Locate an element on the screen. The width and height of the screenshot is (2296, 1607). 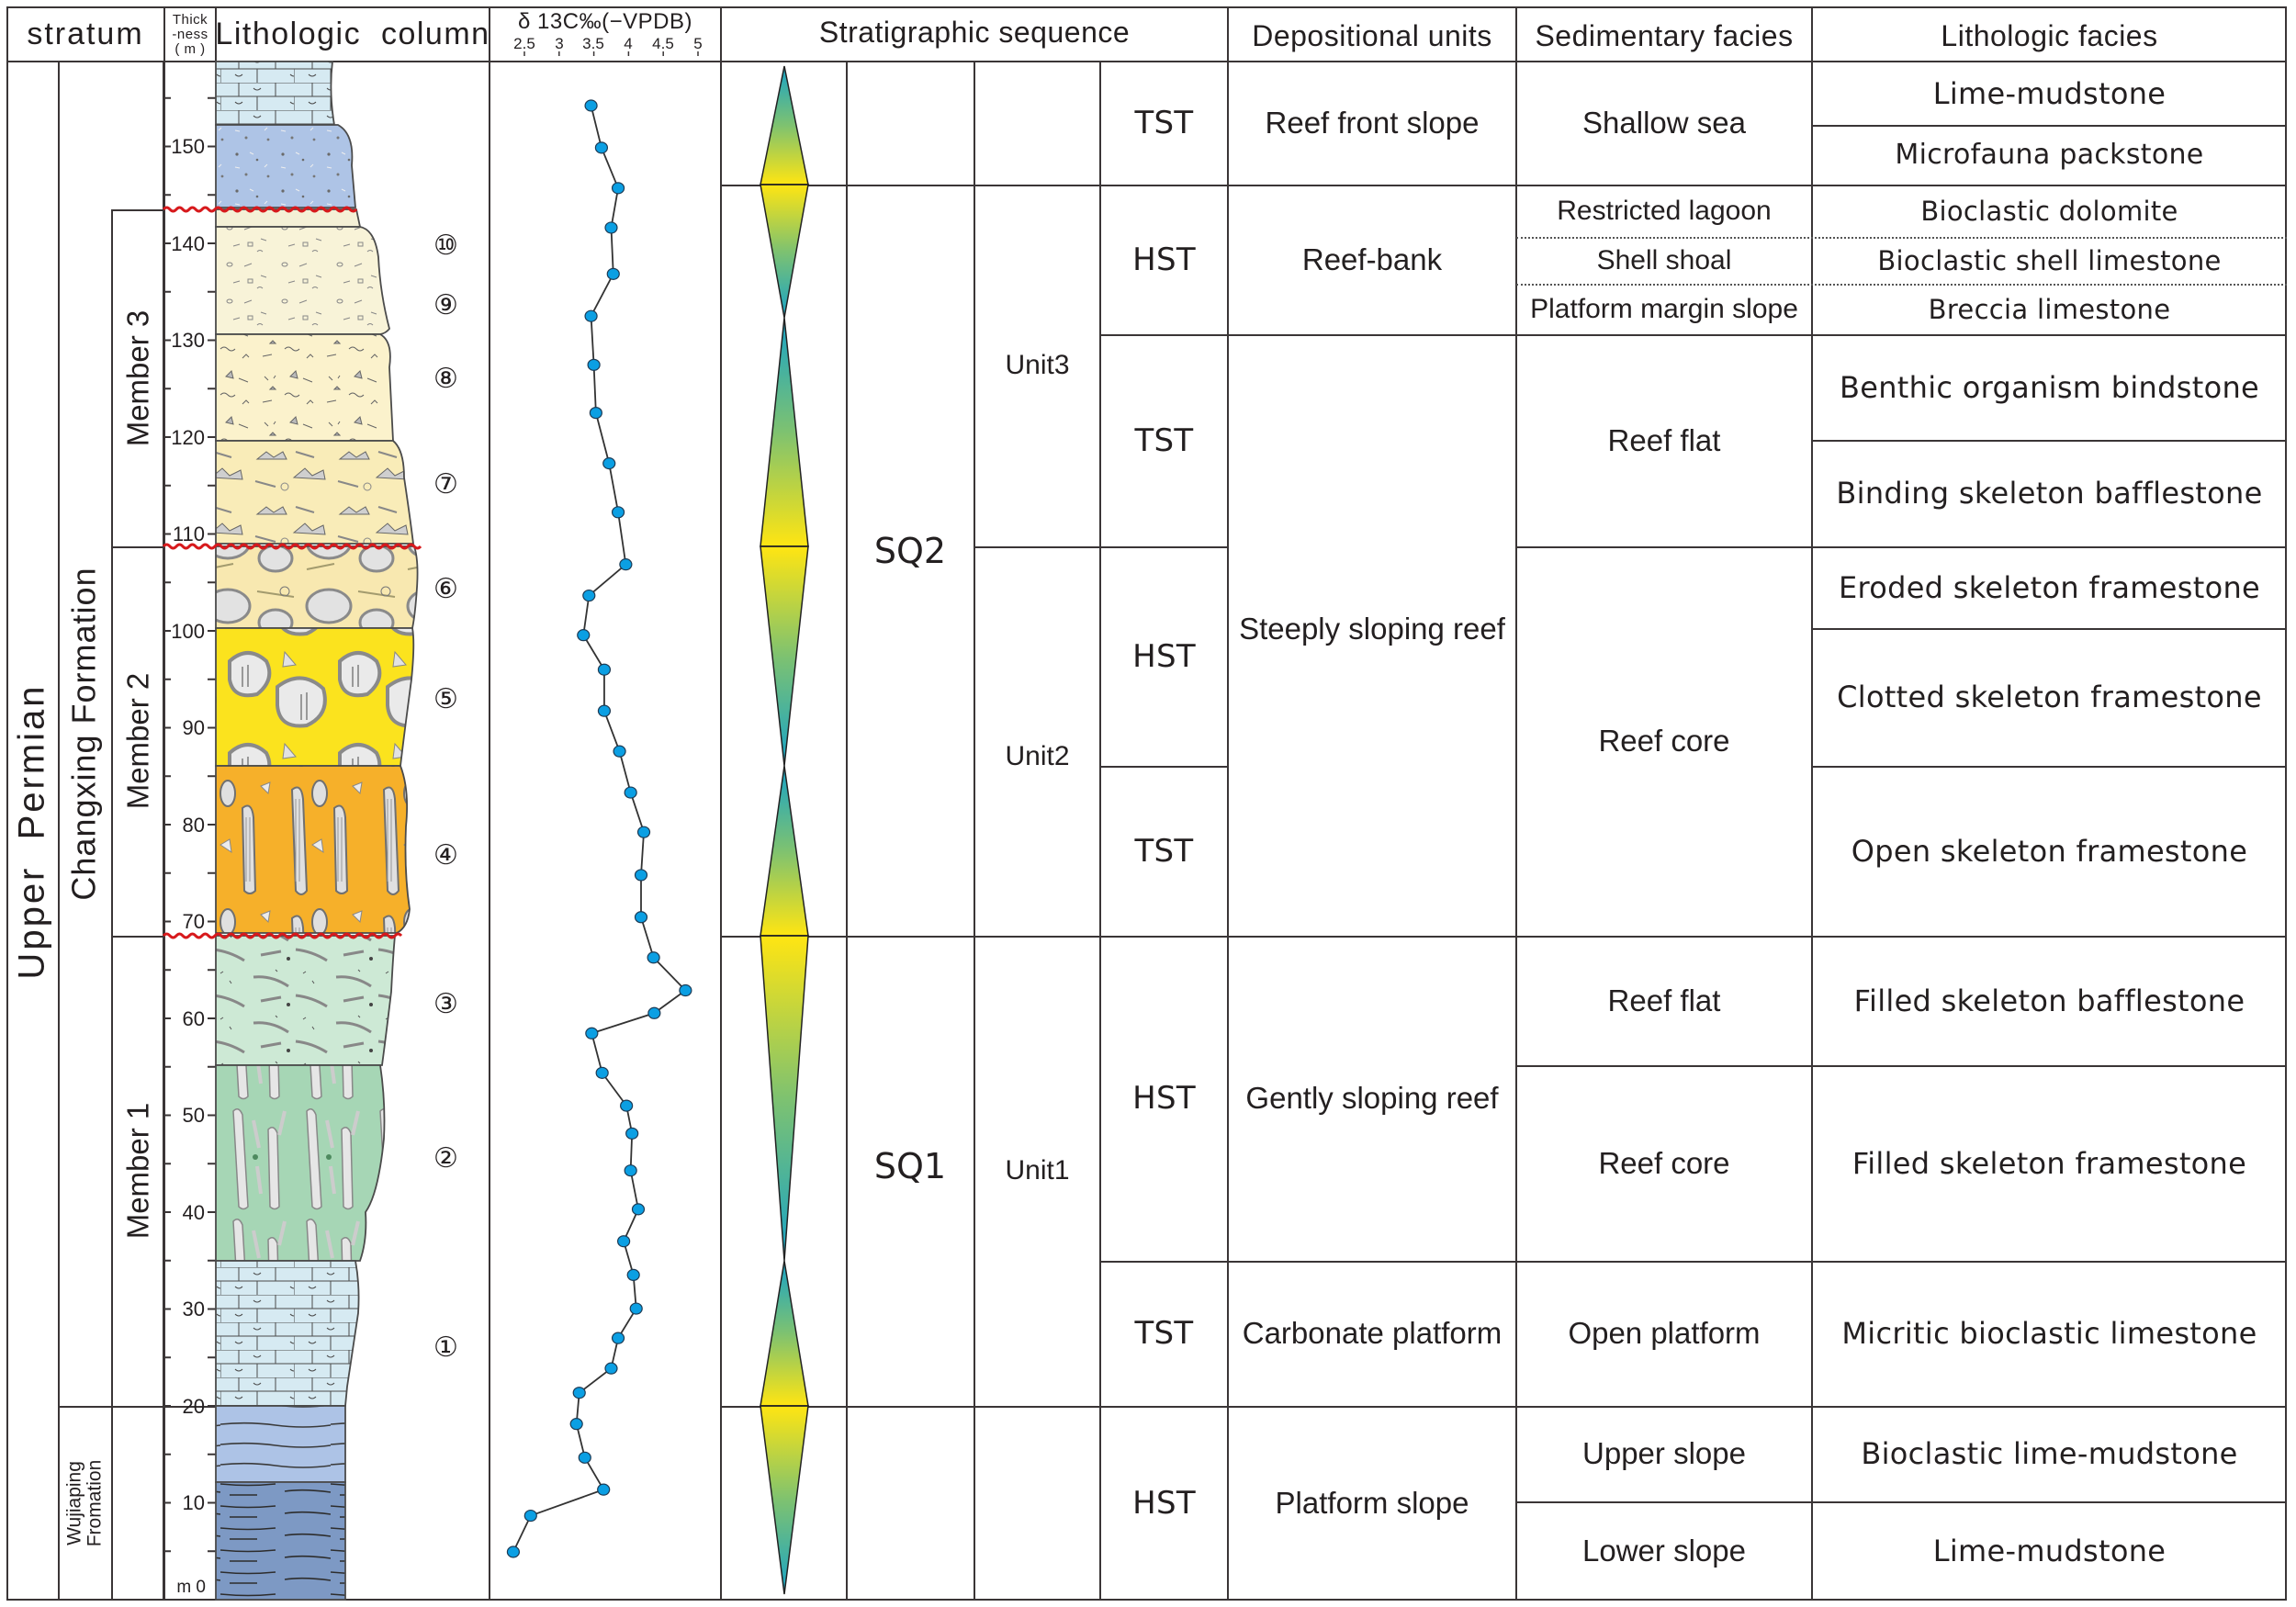
member3-top is located at coordinates (138, 210).